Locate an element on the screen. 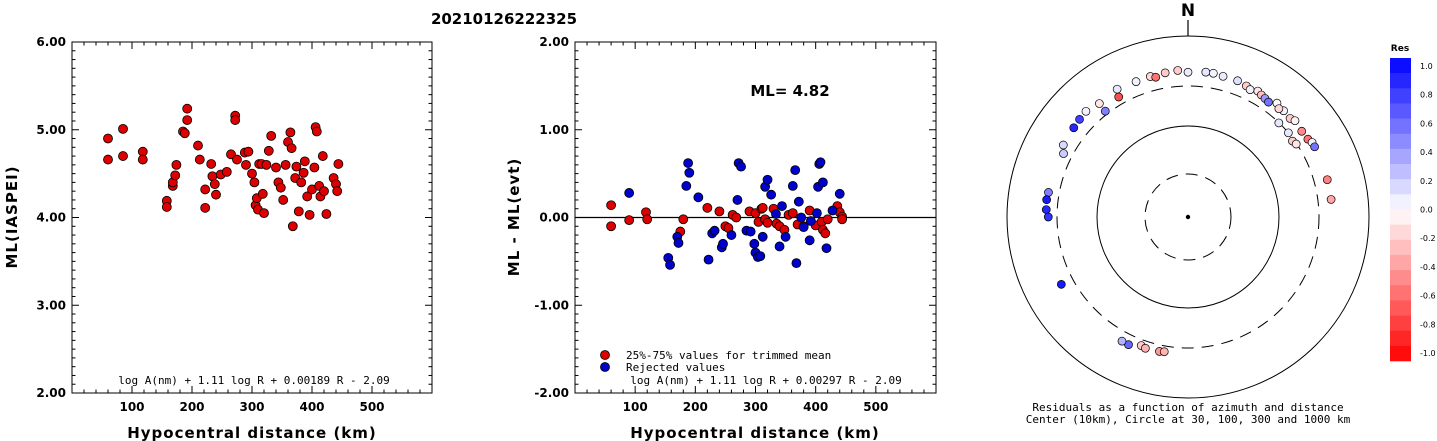  epicenter-marker is located at coordinates (1188, 217).